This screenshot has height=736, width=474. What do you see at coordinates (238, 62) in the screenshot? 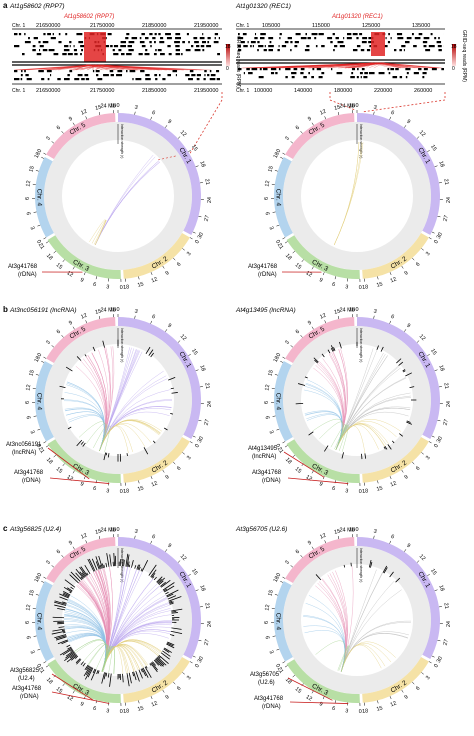
I see `scale-label: GRID-seq reads (RPM)` at bounding box center [238, 62].